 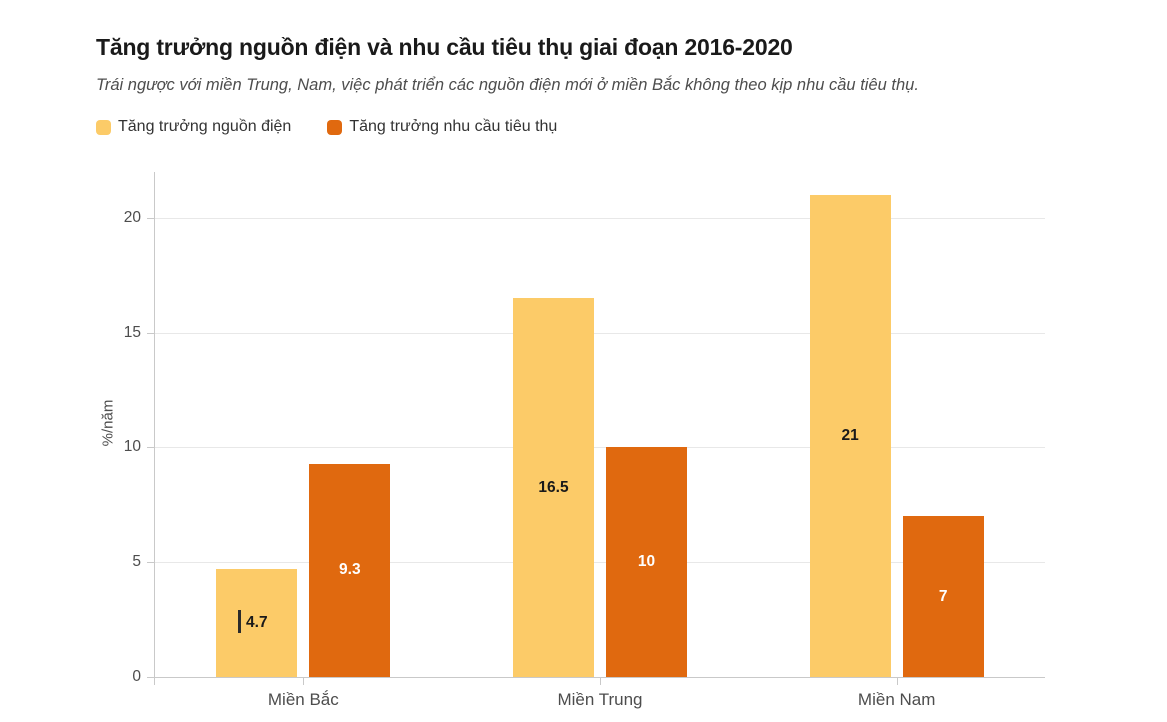 I want to click on legend-label: Tăng trưởng nguồn điện, so click(x=205, y=126).